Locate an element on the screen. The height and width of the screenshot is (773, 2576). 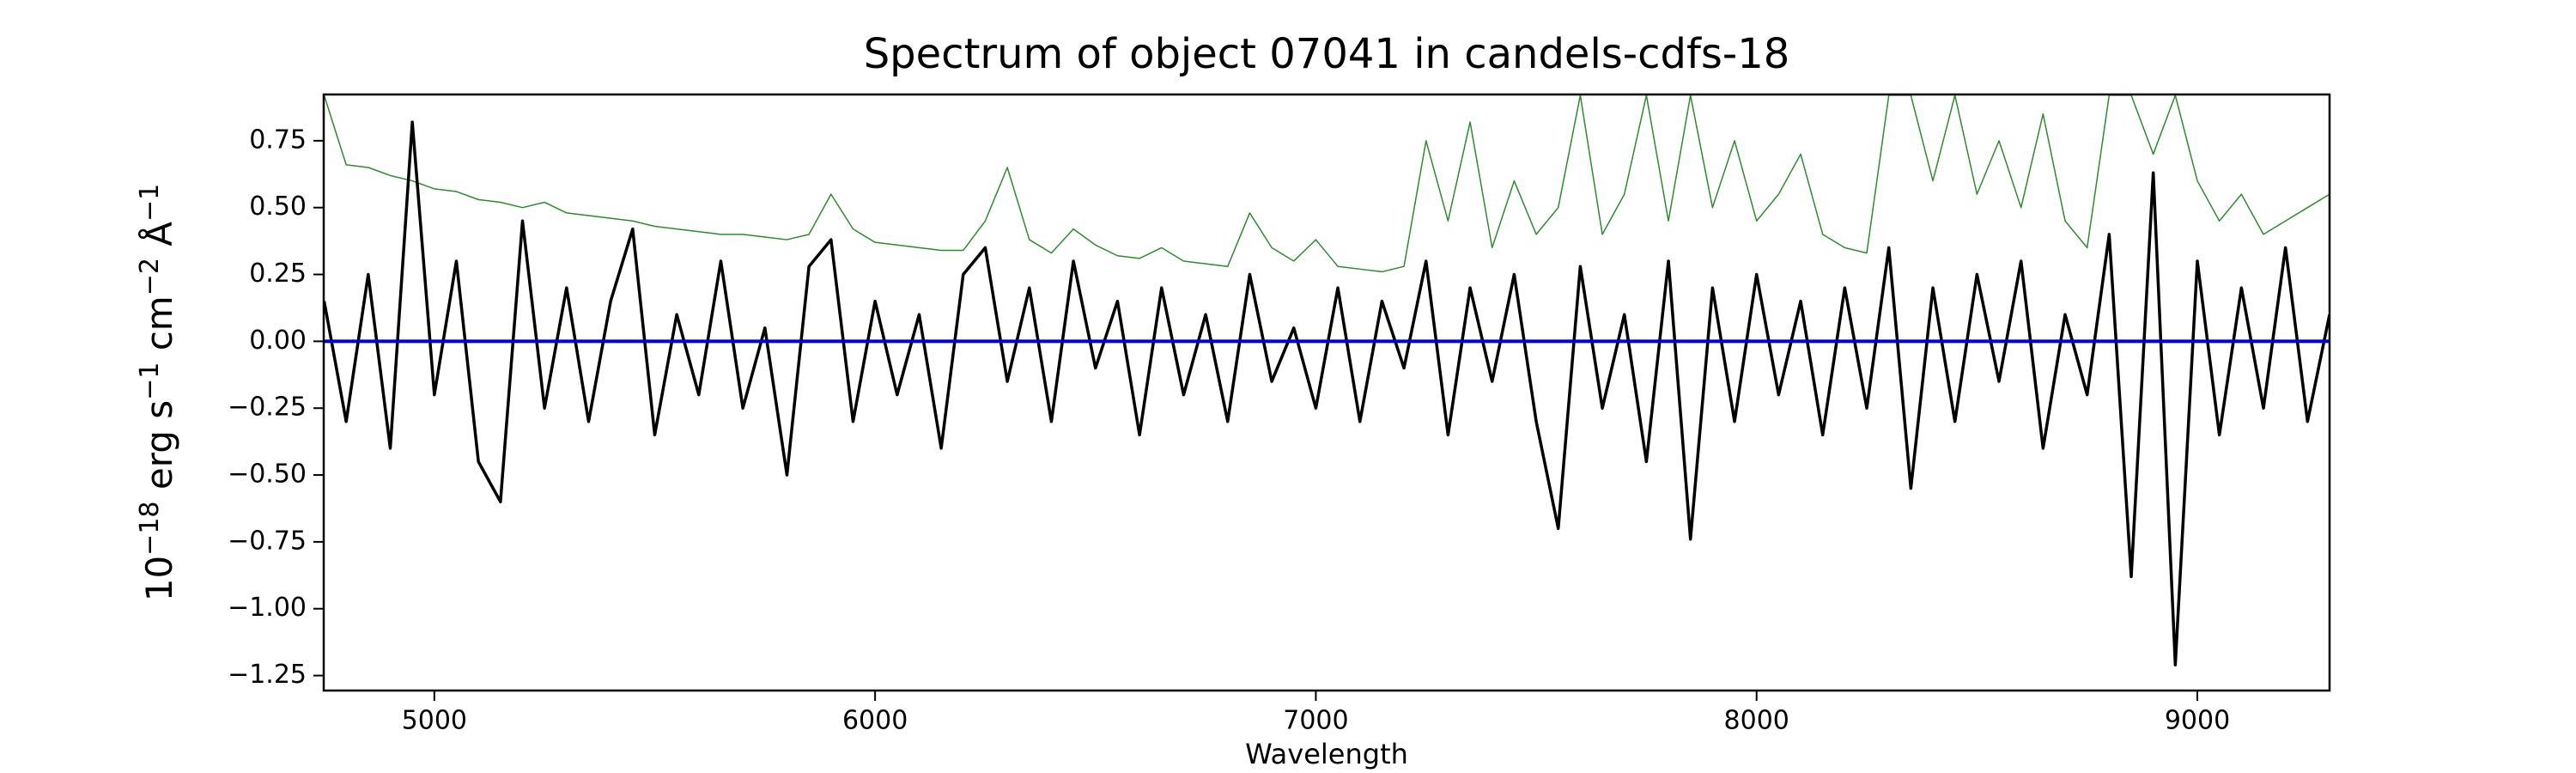
x-tick-label: 8000 is located at coordinates (1756, 721).